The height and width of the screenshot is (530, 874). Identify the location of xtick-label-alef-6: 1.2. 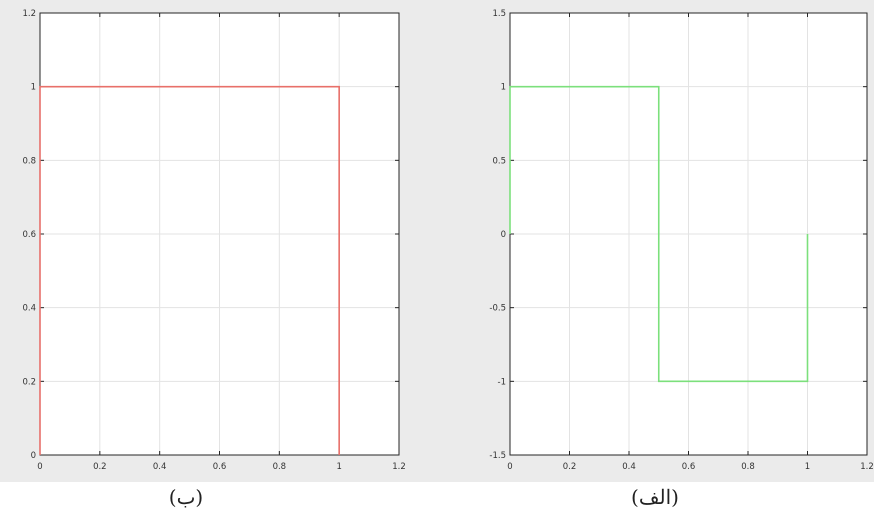
(867, 467).